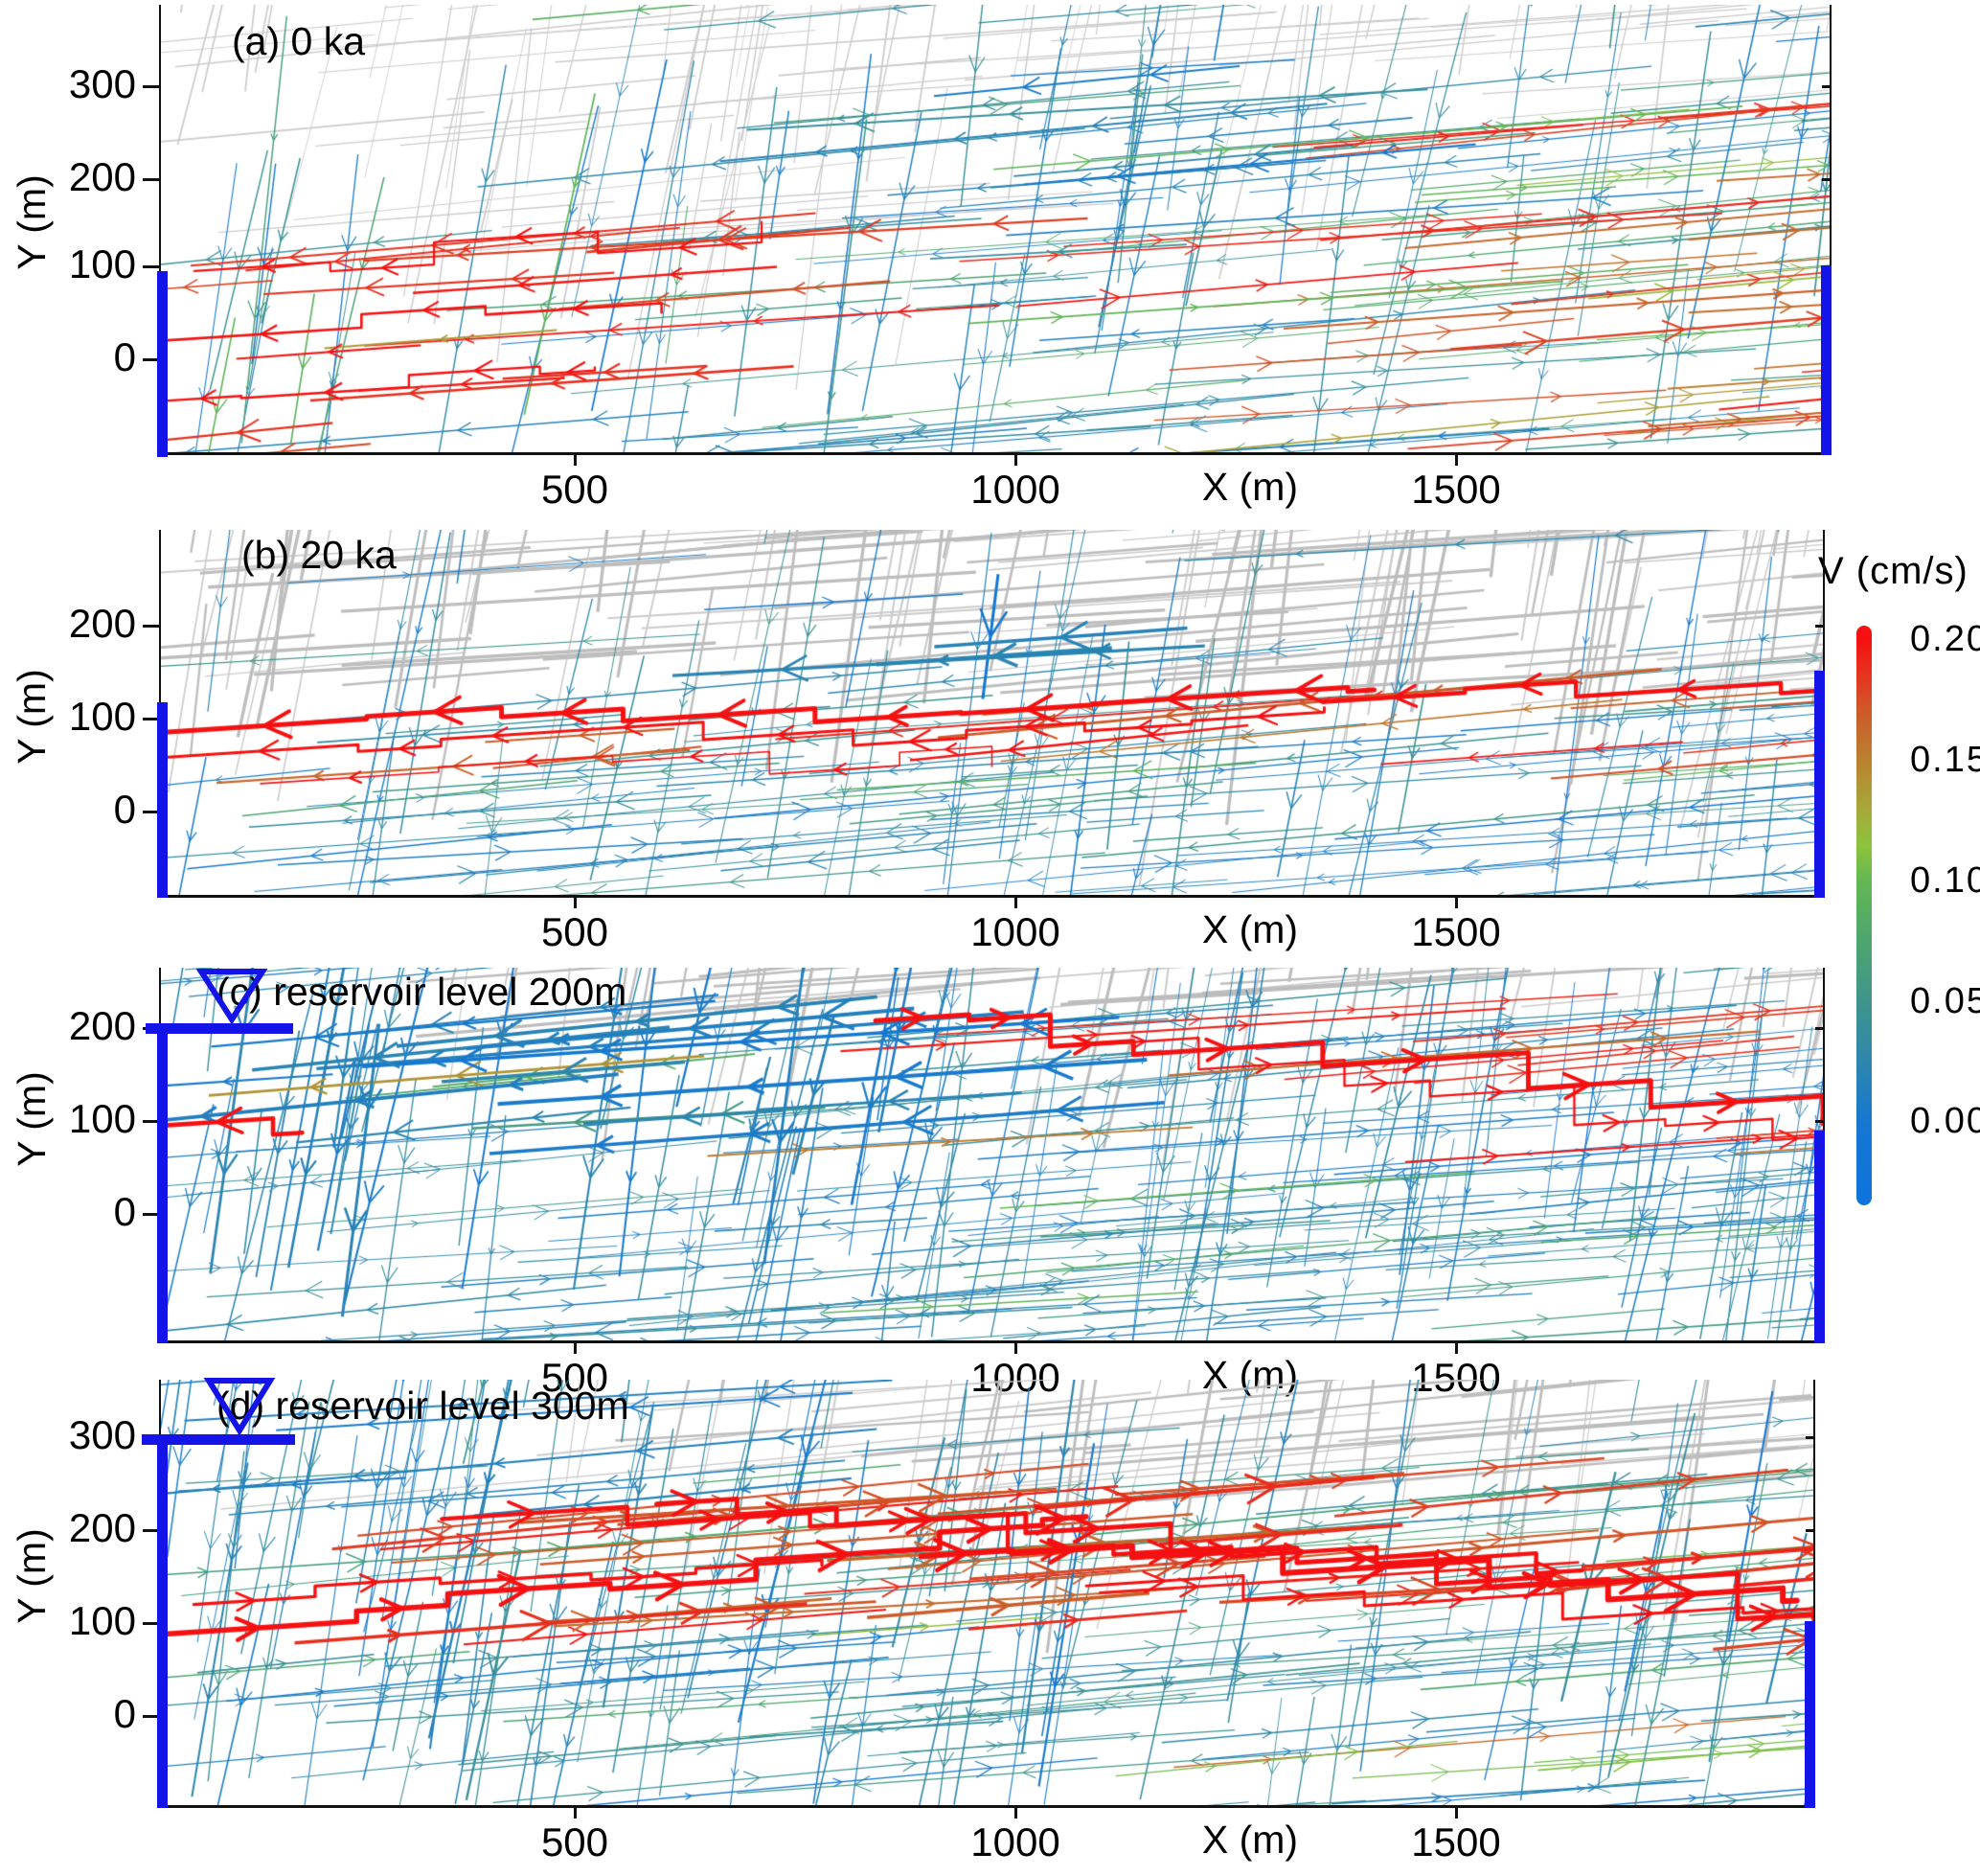 The width and height of the screenshot is (1980, 1876). What do you see at coordinates (32, 222) in the screenshot?
I see `panel-a-y-axis-label: Y (m)` at bounding box center [32, 222].